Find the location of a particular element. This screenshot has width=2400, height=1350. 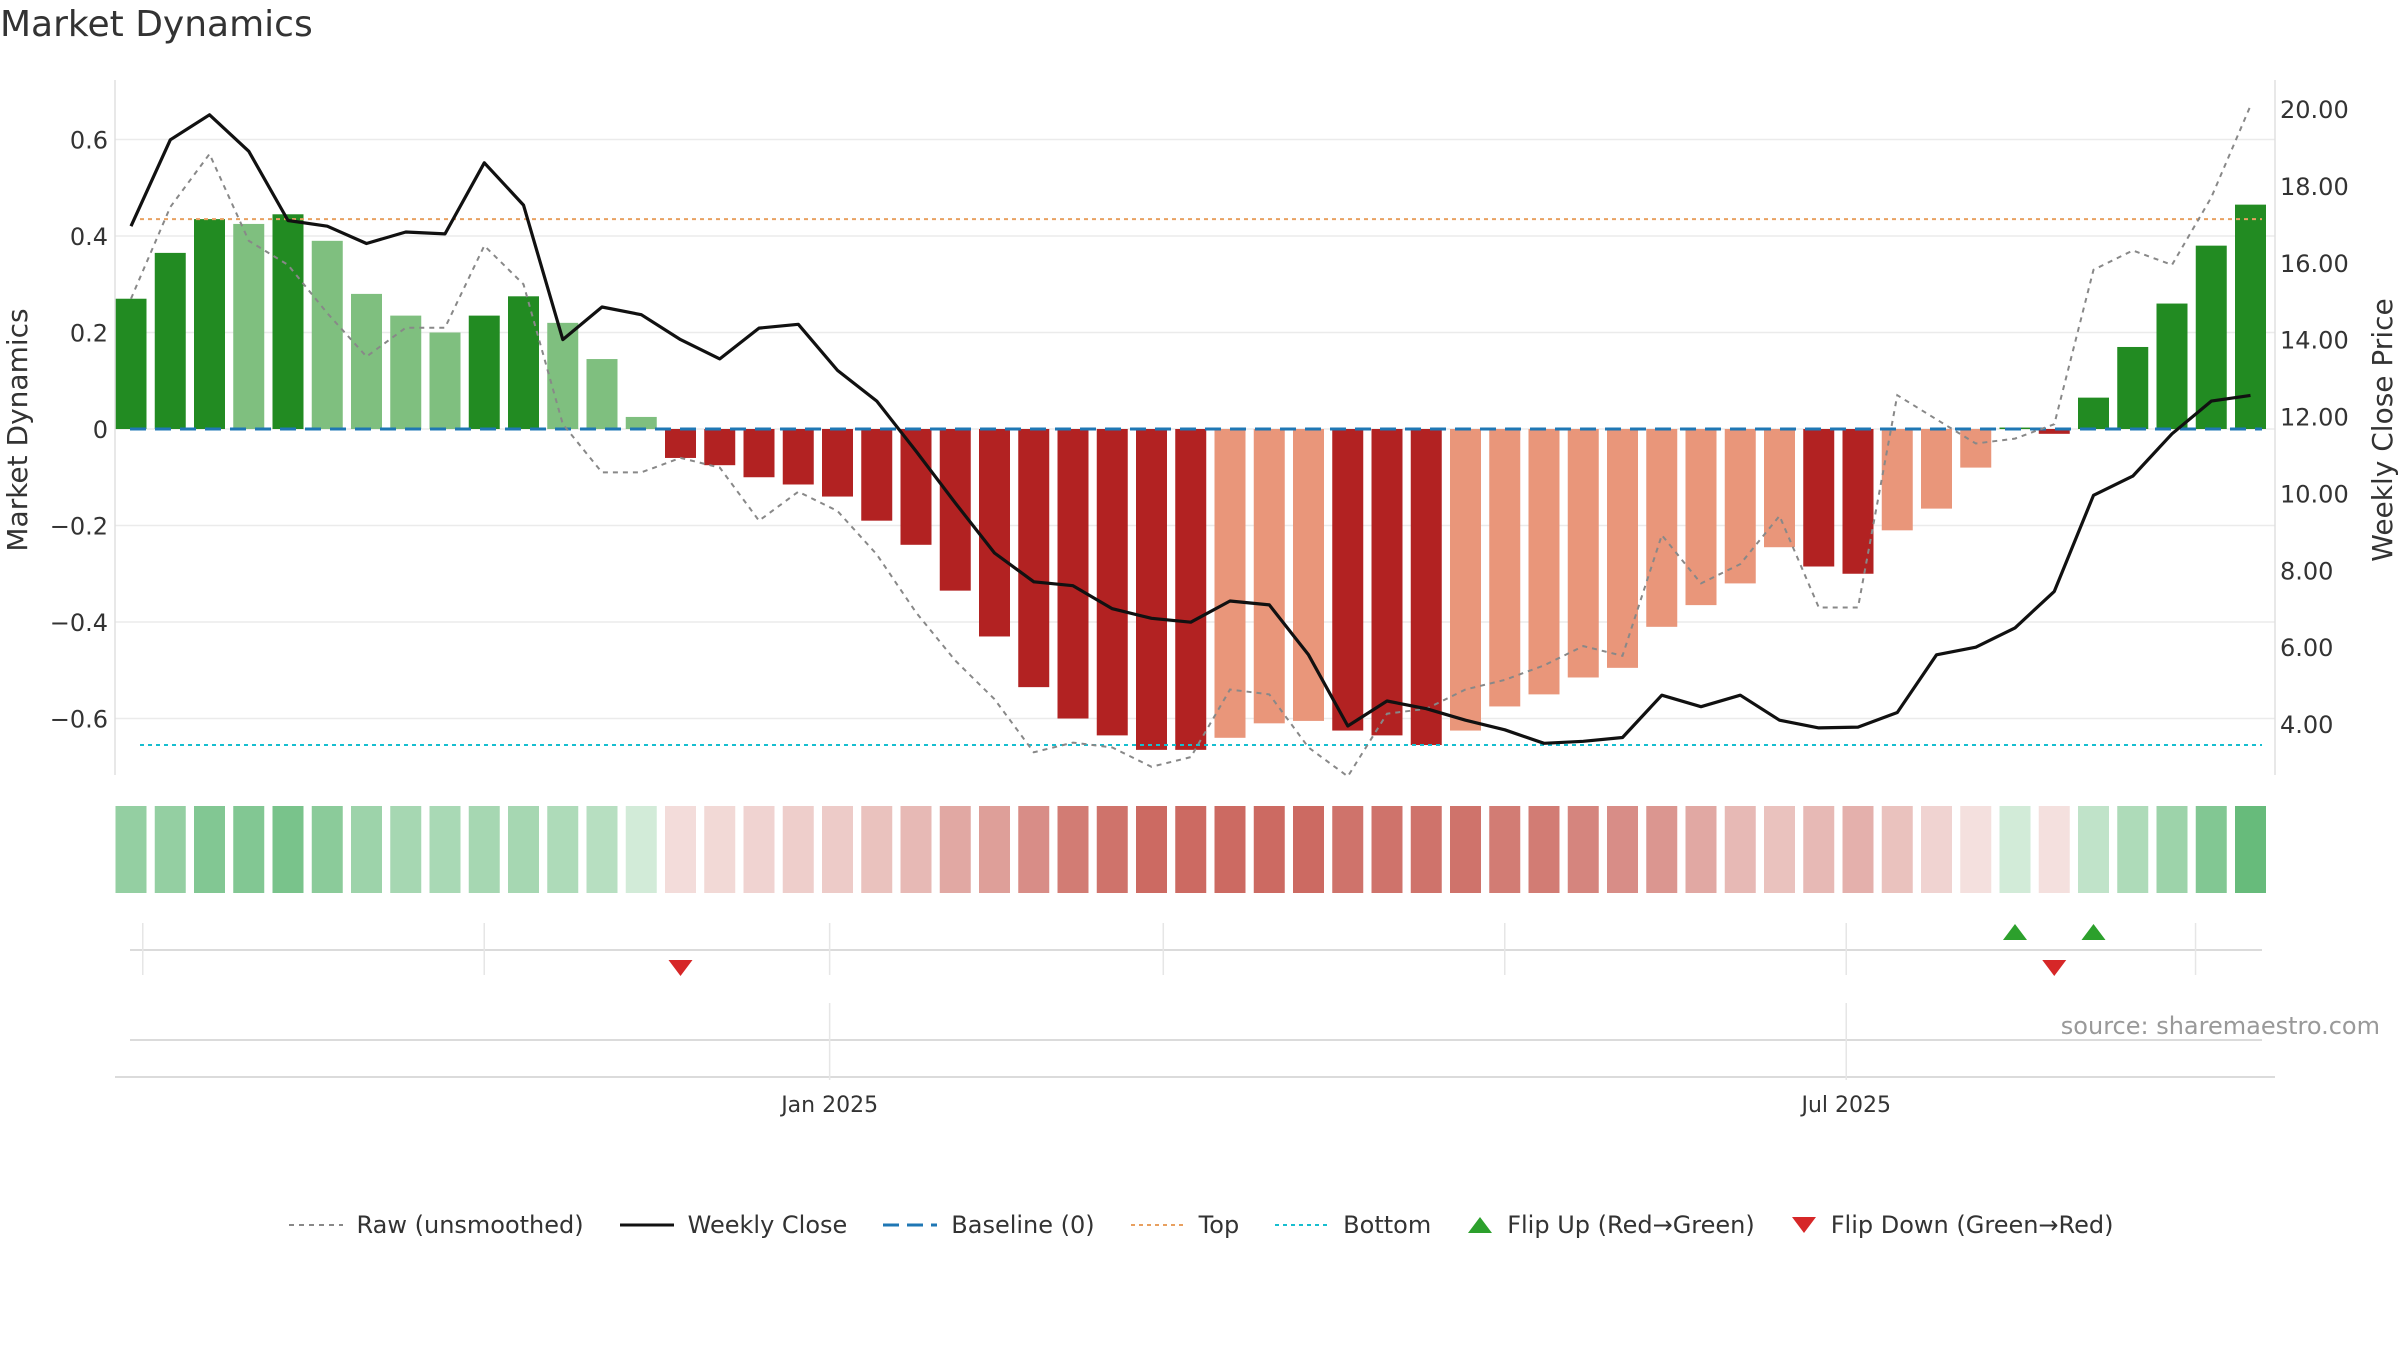

legend-baseline-icon is located at coordinates (910, 1225).